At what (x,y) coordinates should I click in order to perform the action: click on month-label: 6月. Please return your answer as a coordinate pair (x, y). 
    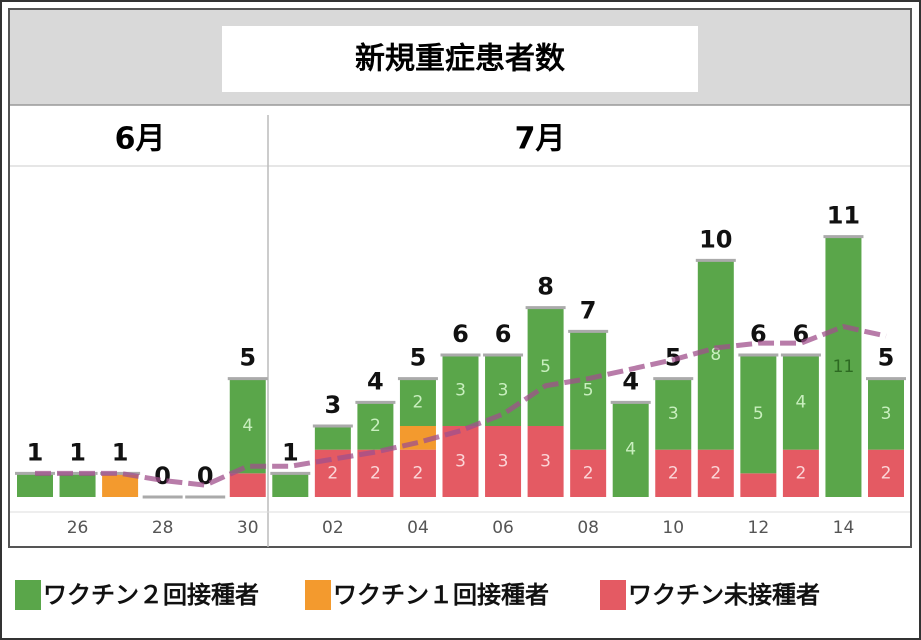
    Looking at the image, I should click on (140, 139).